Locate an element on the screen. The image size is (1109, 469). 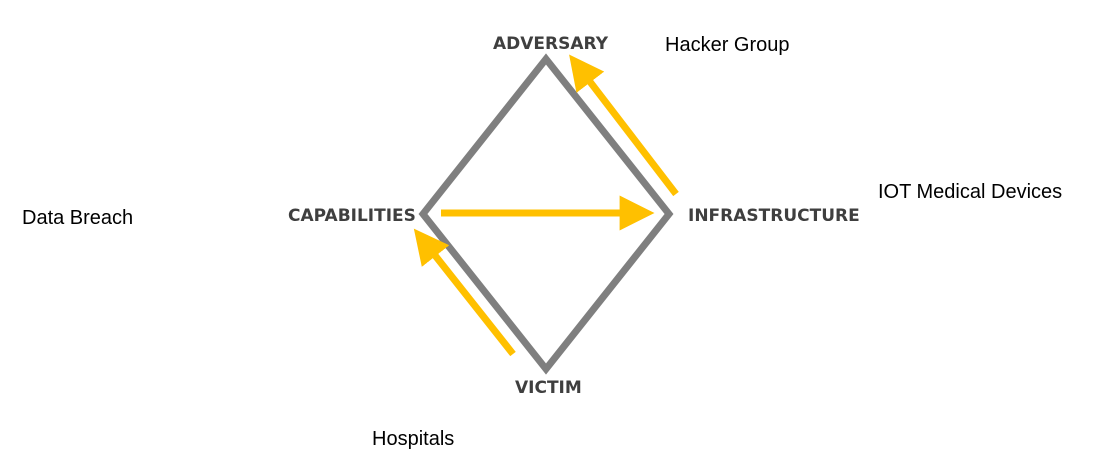
arrow-infrastructure-to-adversary is located at coordinates (624, 125).